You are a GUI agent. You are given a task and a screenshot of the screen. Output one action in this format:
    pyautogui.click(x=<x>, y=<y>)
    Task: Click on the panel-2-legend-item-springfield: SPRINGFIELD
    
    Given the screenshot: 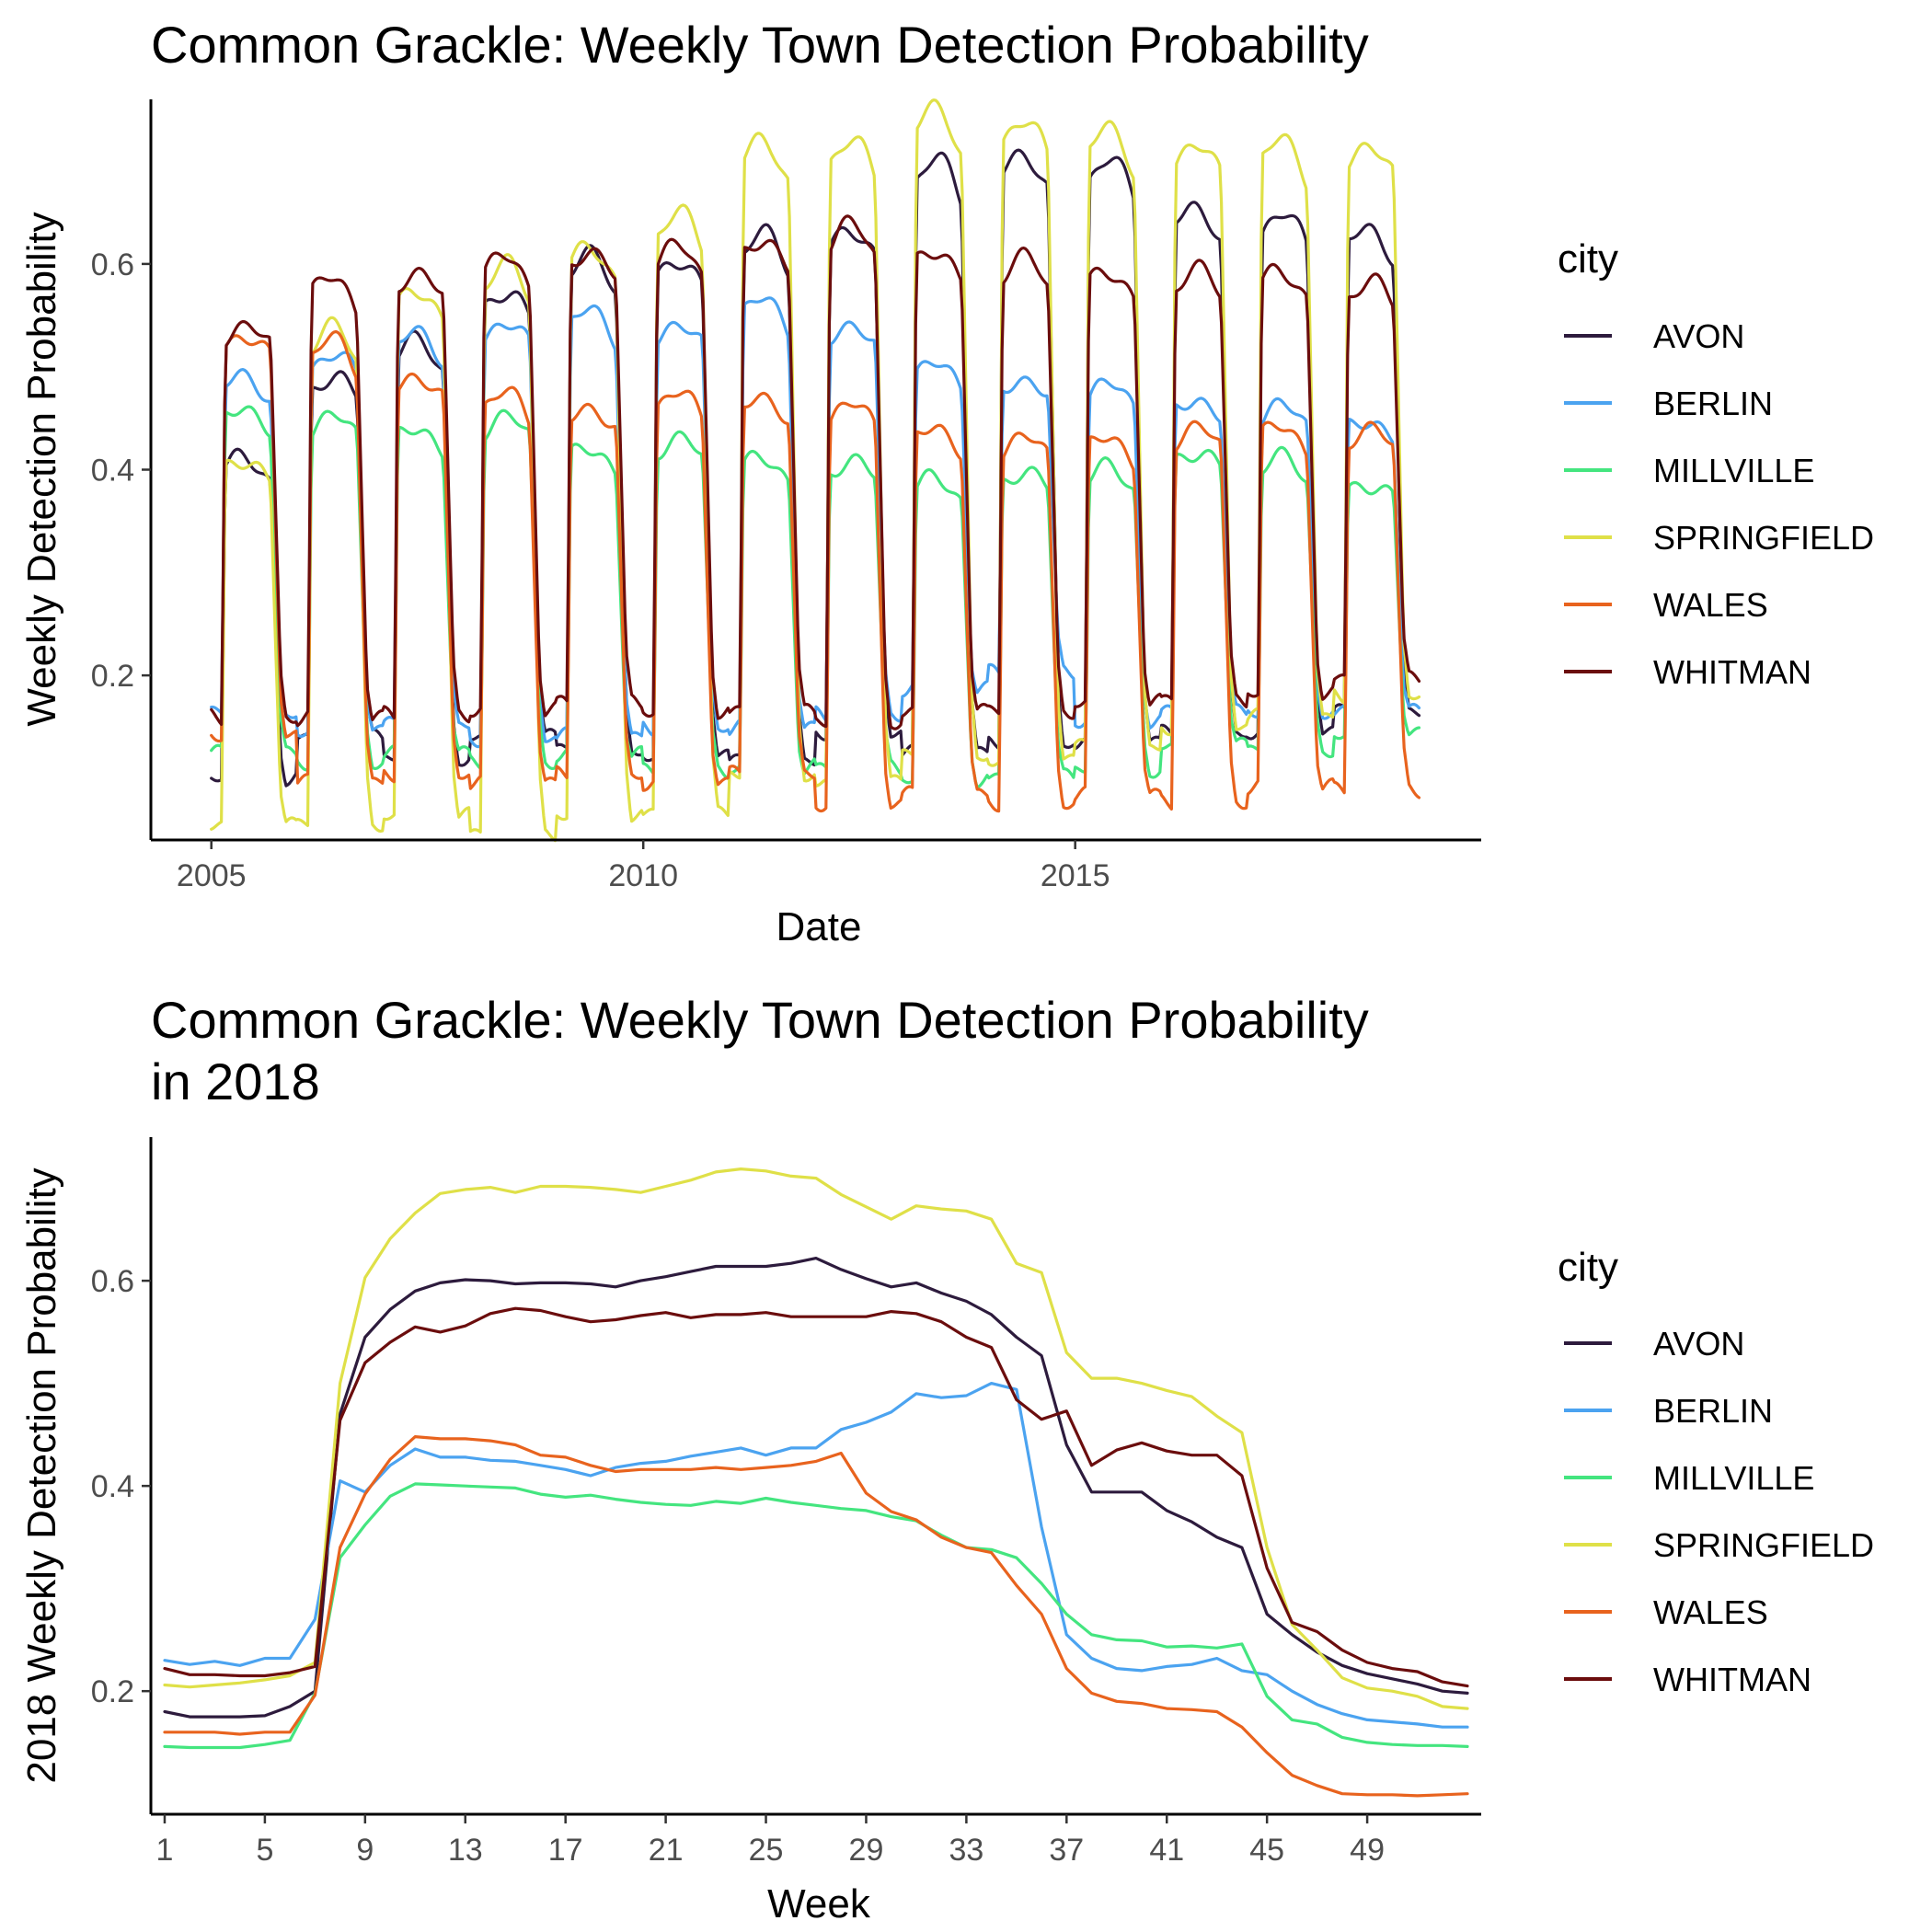 What is the action you would take?
    pyautogui.click(x=1719, y=1545)
    